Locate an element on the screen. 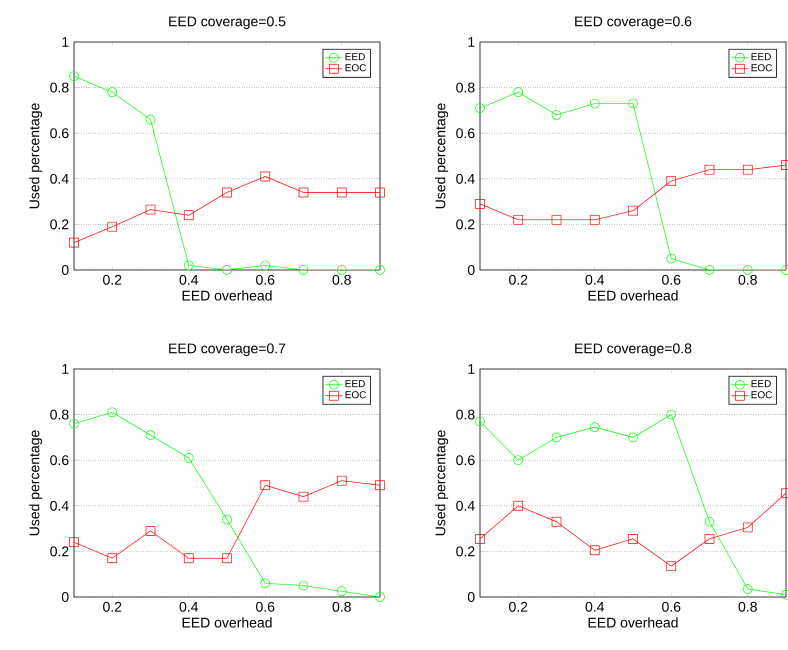  x-tick-label: 0.8 is located at coordinates (747, 279).